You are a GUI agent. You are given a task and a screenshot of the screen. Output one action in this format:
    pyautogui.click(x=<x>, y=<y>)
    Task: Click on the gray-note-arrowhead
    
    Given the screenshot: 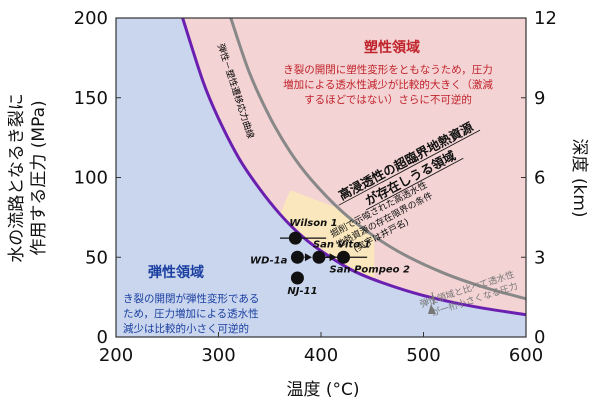 What is the action you would take?
    pyautogui.click(x=432, y=309)
    